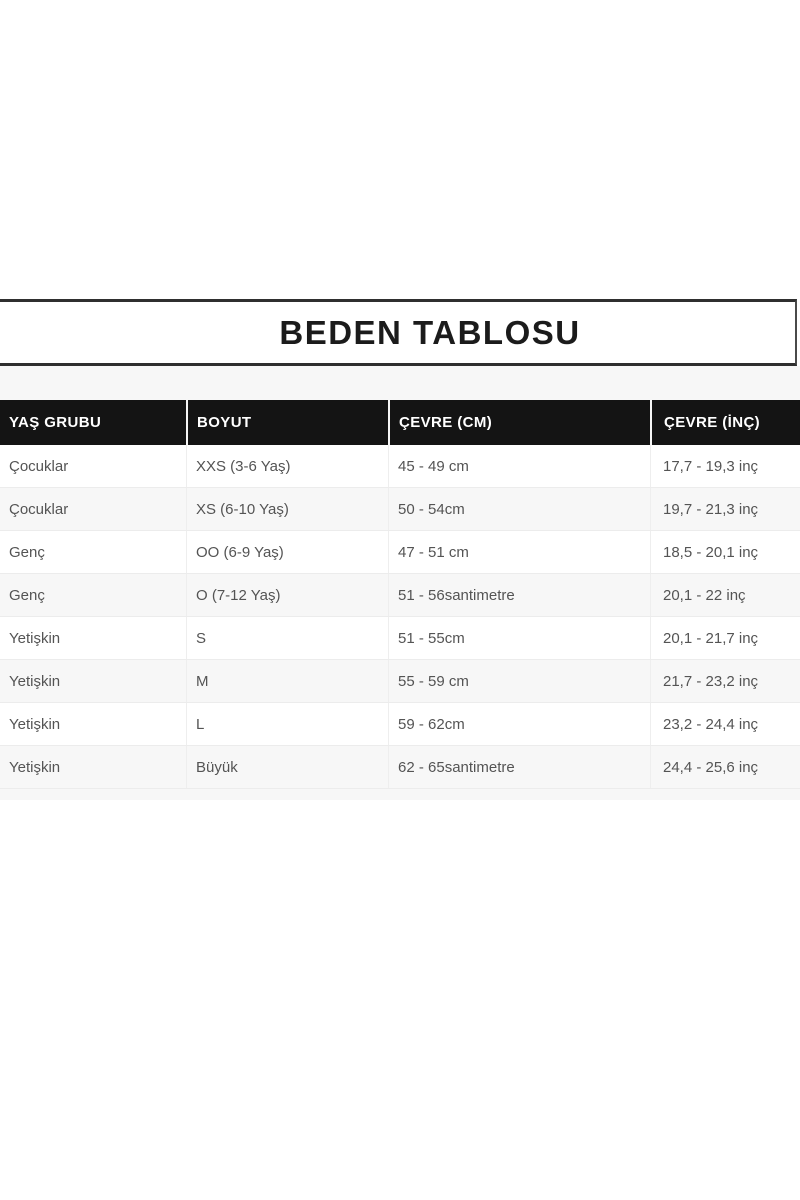 Image resolution: width=800 pixels, height=1200 pixels. I want to click on table-cell-circumference-cm: 51 - 56santimetre, so click(519, 595).